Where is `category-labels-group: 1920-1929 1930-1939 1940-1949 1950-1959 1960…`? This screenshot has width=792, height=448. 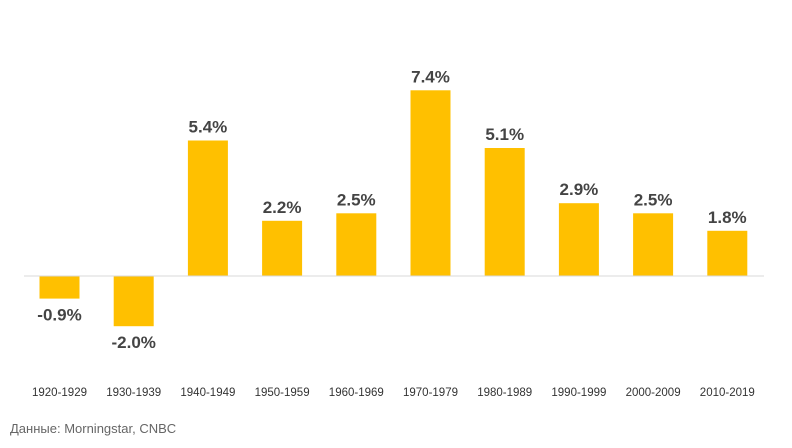 category-labels-group: 1920-1929 1930-1939 1940-1949 1950-1959 1960… is located at coordinates (393, 393).